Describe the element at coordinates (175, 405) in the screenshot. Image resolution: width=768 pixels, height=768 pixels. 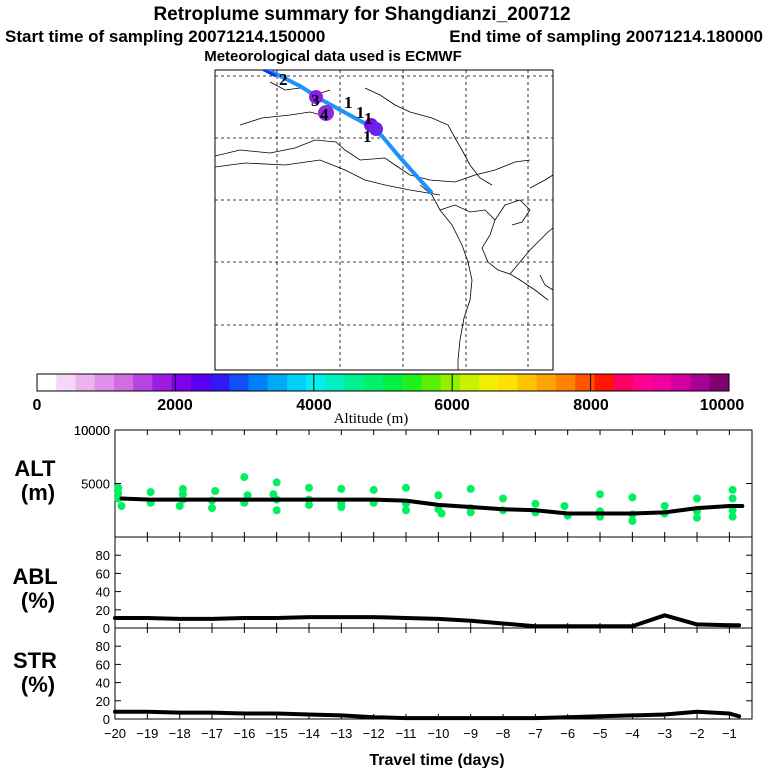
I see `colorbar-tick-label: 2000` at that location.